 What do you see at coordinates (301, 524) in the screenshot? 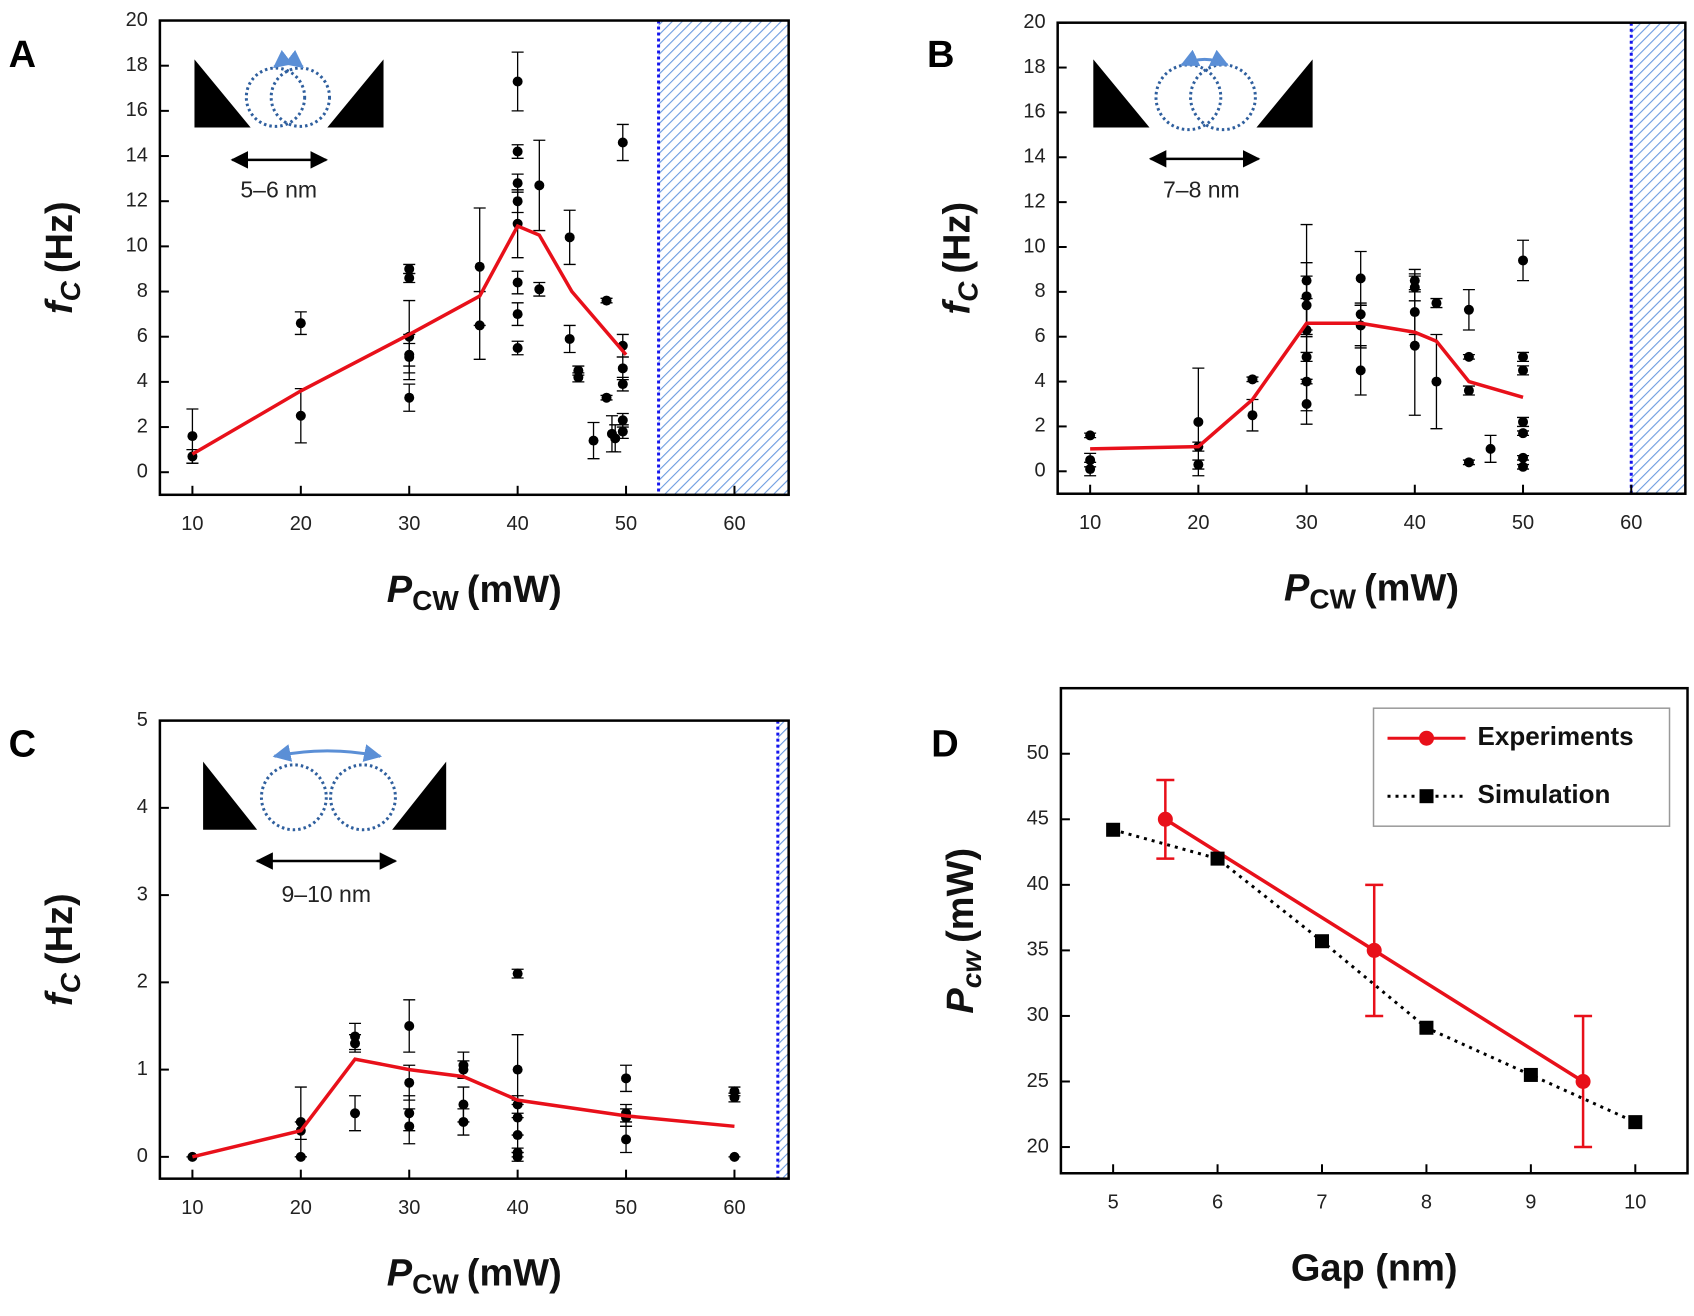
I see `x-tick-label: 20` at bounding box center [301, 524].